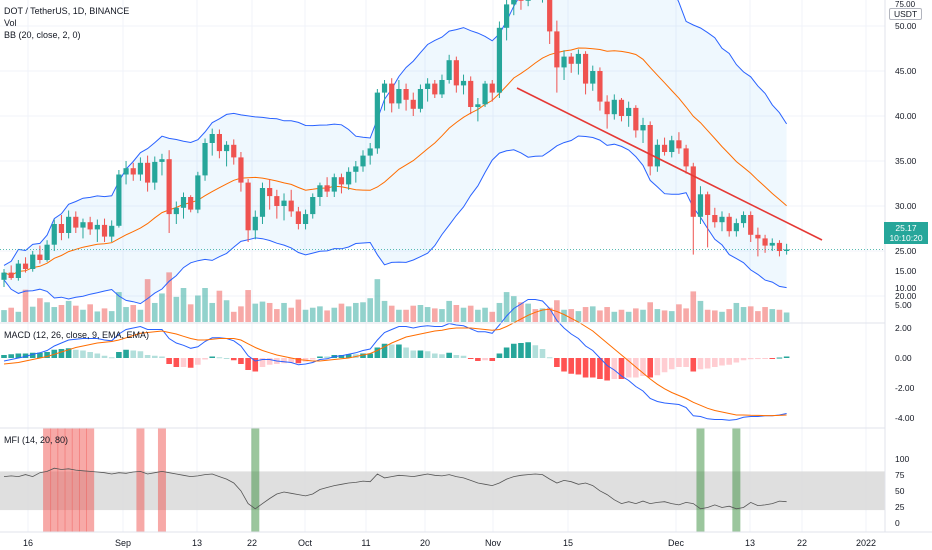 The width and height of the screenshot is (932, 550). I want to click on time-tick-label: 13, so click(197, 543).